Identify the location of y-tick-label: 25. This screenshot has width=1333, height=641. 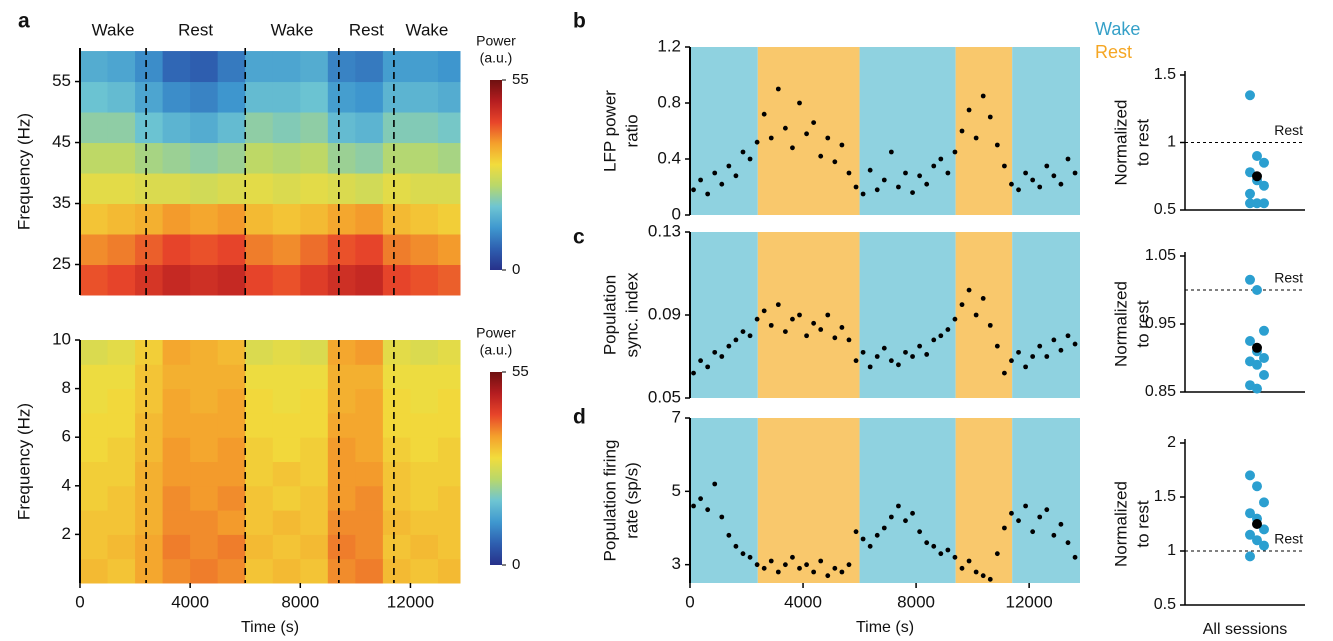
(61, 263).